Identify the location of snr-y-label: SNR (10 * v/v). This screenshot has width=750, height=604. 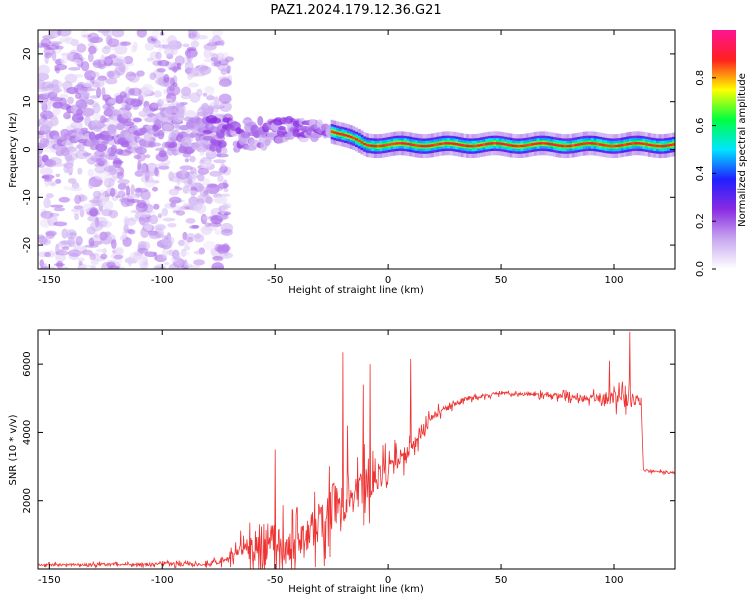
(13, 449).